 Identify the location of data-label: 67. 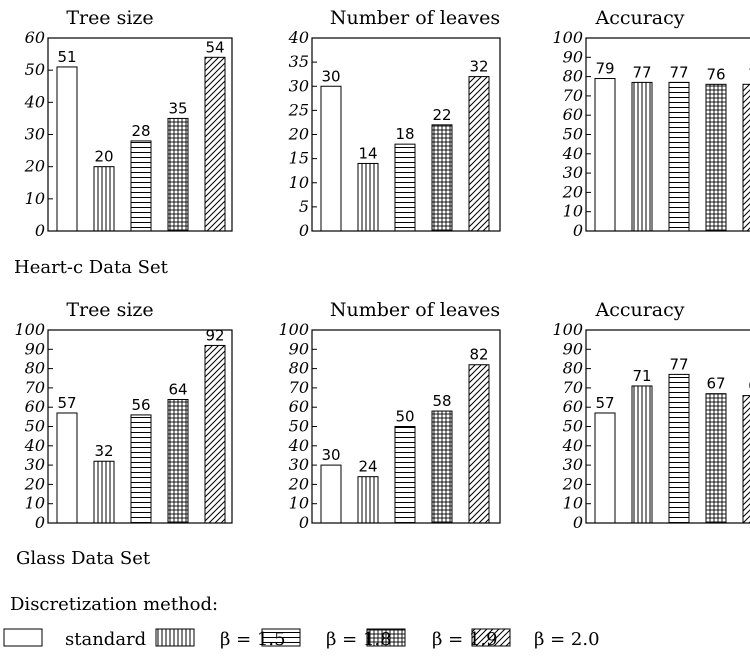
(715, 384).